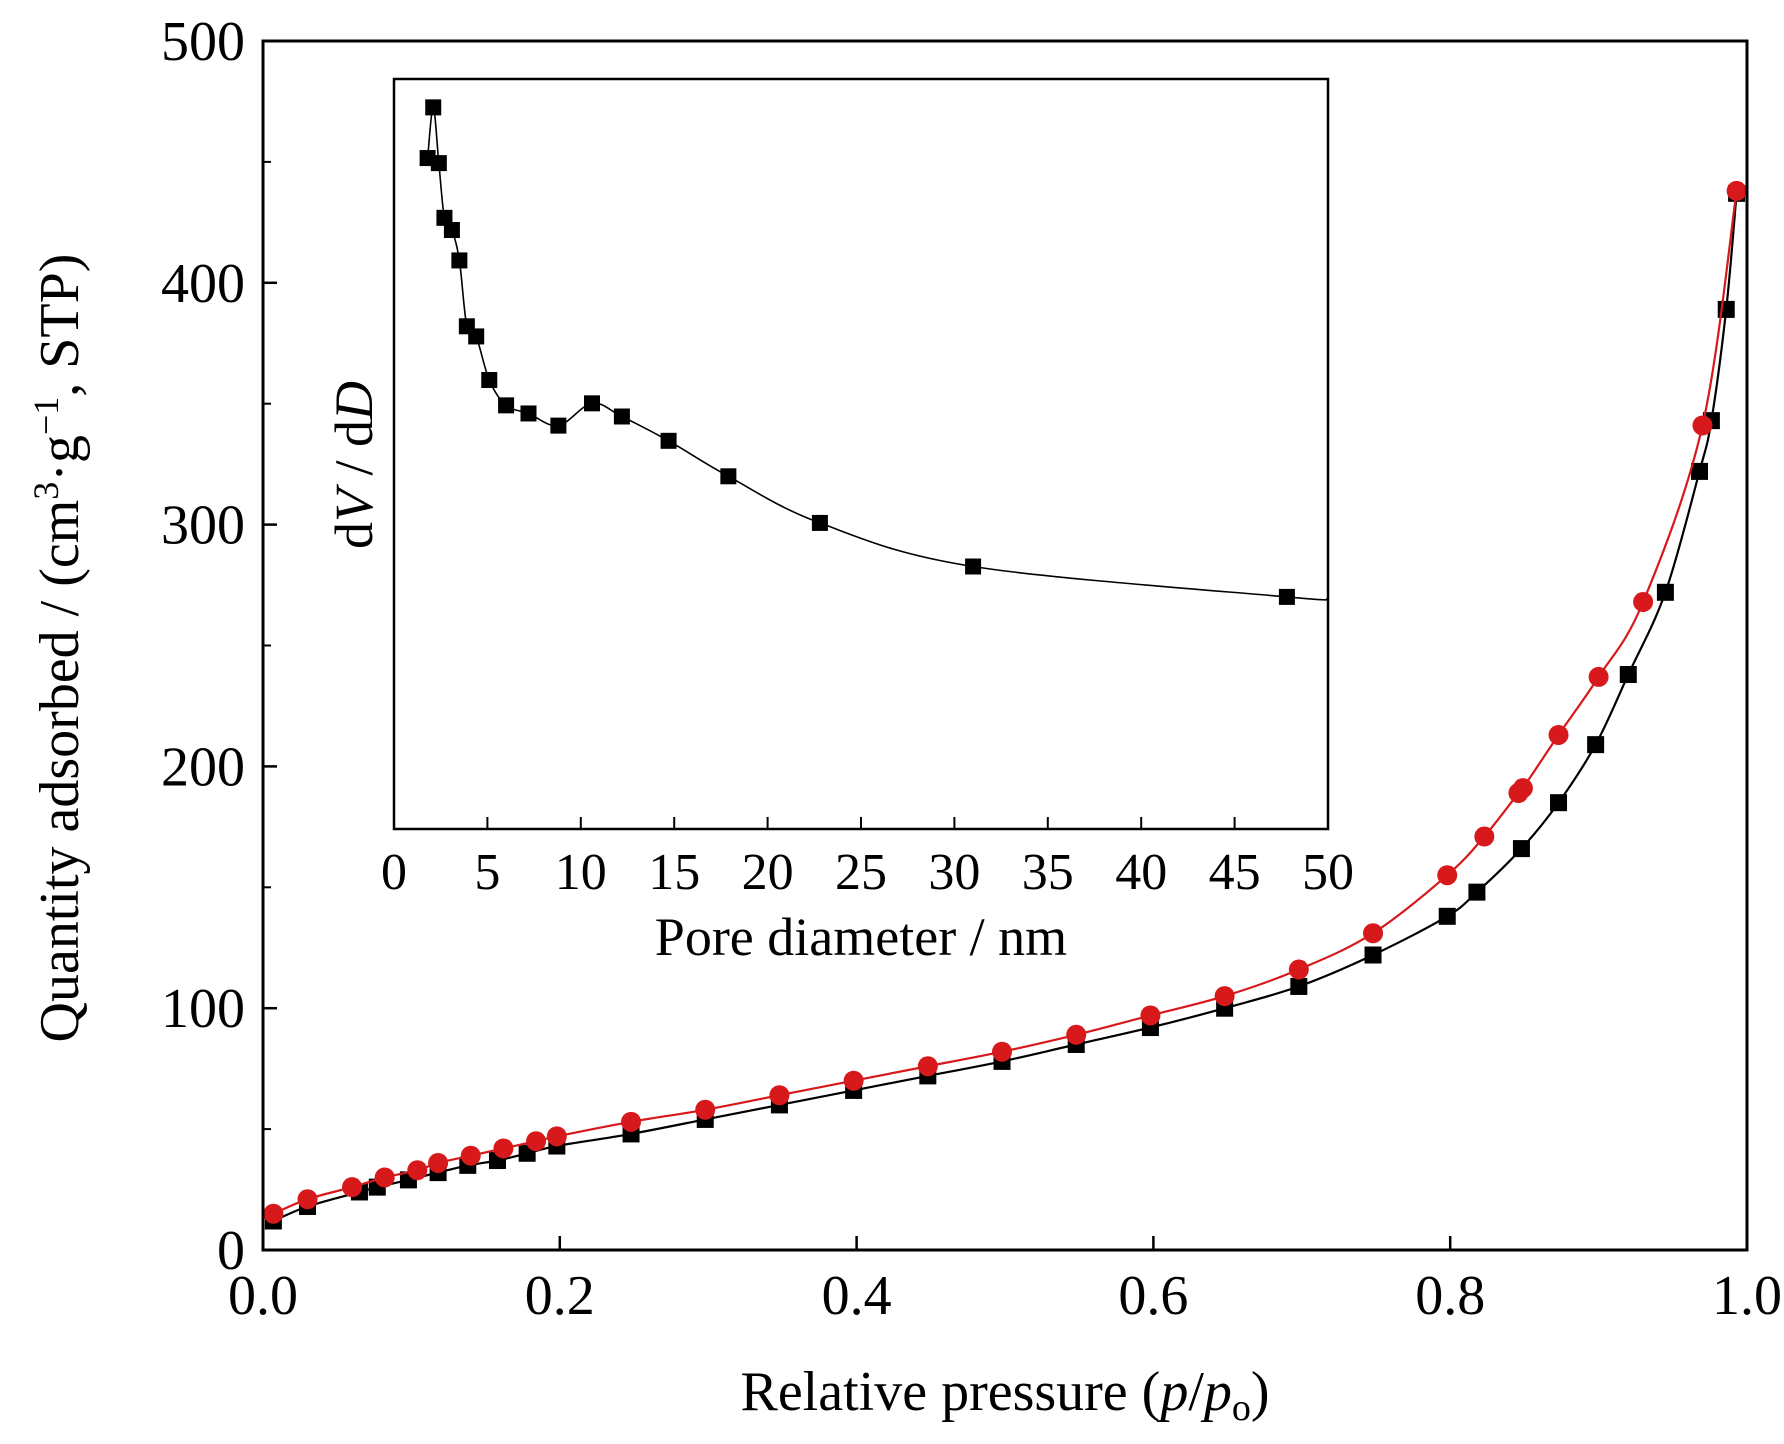  What do you see at coordinates (203, 767) in the screenshot?
I see `y-tick-label-2: 200` at bounding box center [203, 767].